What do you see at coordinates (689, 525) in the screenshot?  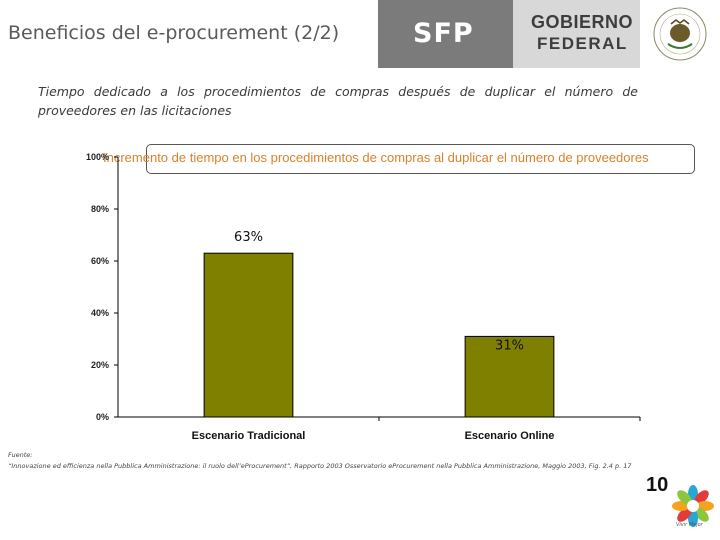 I see `logo-text: Vivir Mejor` at bounding box center [689, 525].